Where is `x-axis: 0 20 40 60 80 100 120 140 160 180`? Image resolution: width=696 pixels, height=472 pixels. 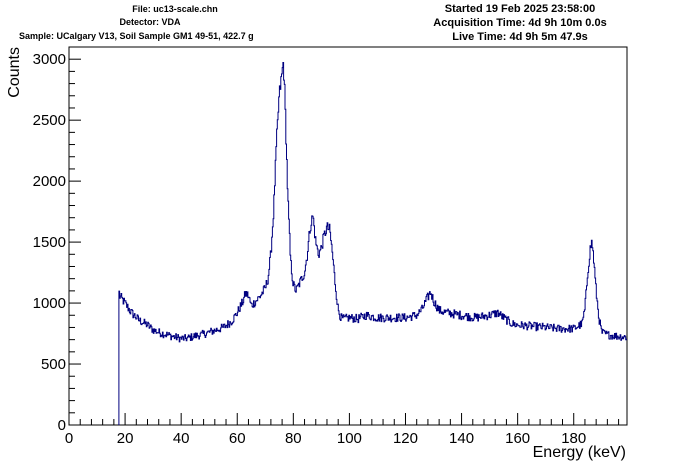
x-axis: 0 20 40 60 80 100 120 140 160 180 is located at coordinates (342, 430).